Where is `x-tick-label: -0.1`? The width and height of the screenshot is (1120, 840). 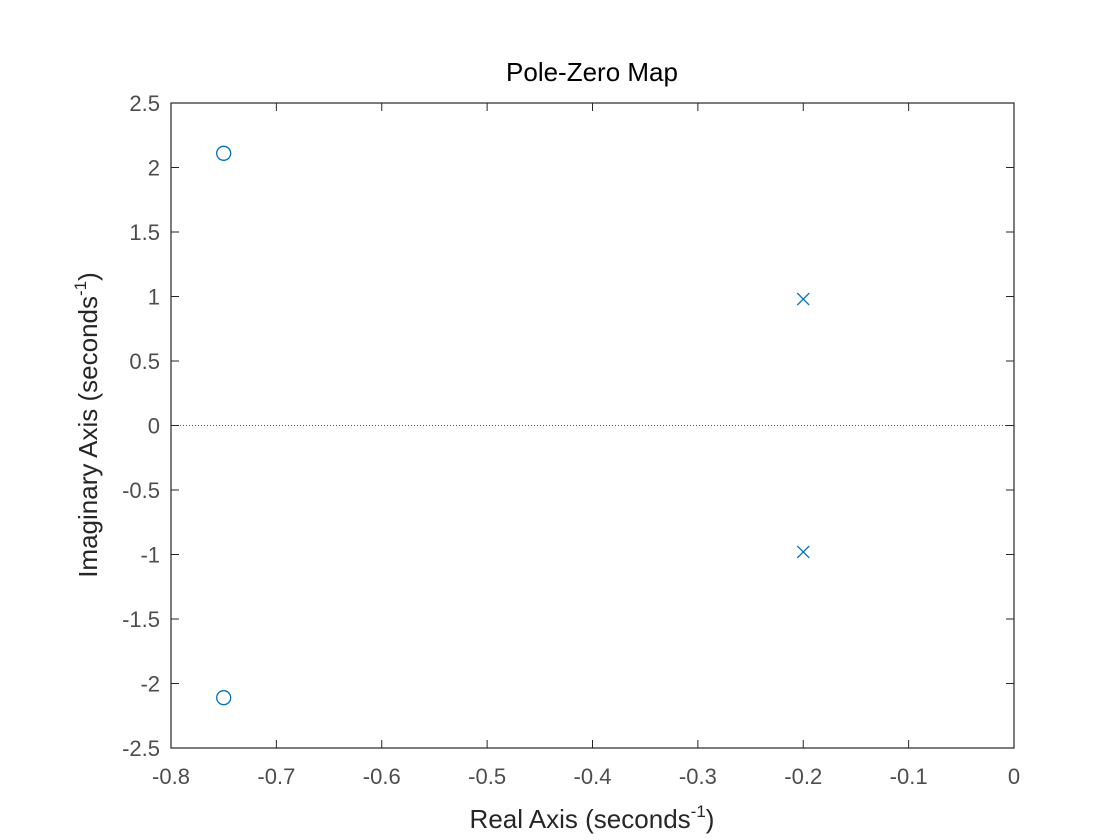
x-tick-label: -0.1 is located at coordinates (909, 776).